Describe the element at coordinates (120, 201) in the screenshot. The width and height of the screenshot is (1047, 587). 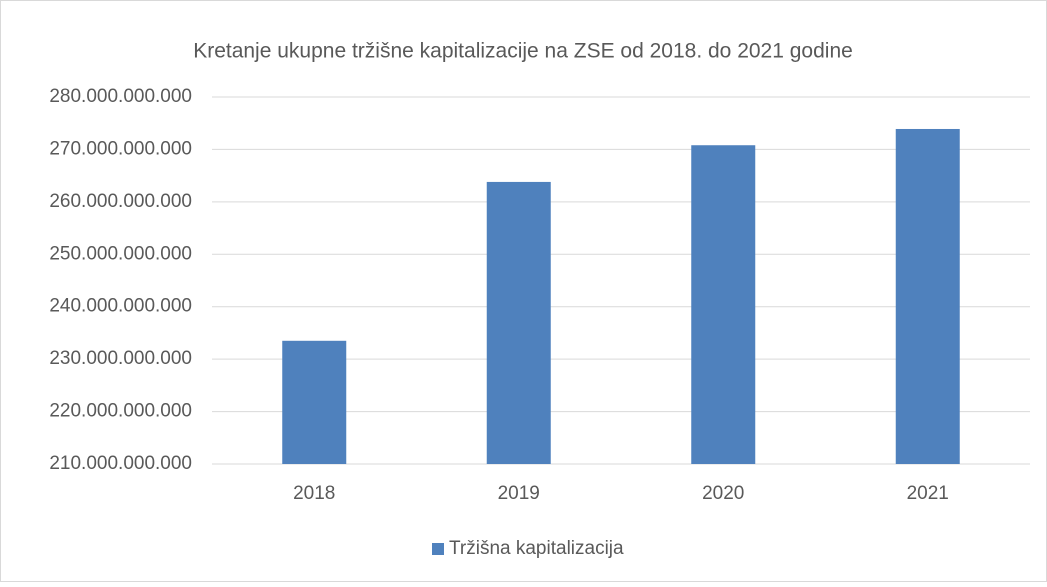
I see `y-tick-label: 260.000.000.000` at that location.